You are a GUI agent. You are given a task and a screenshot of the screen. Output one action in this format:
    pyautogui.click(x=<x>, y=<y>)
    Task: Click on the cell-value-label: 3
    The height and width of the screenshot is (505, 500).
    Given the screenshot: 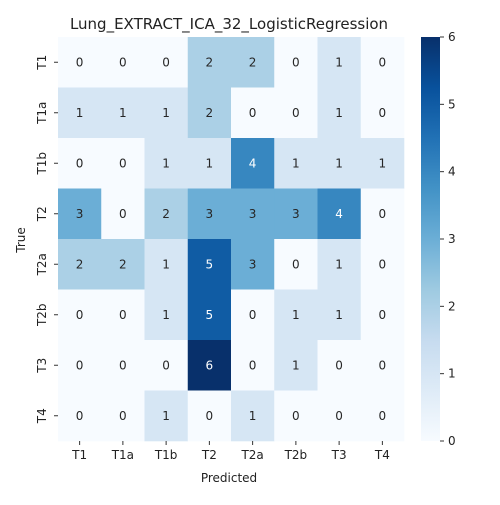 What is the action you would take?
    pyautogui.click(x=296, y=214)
    